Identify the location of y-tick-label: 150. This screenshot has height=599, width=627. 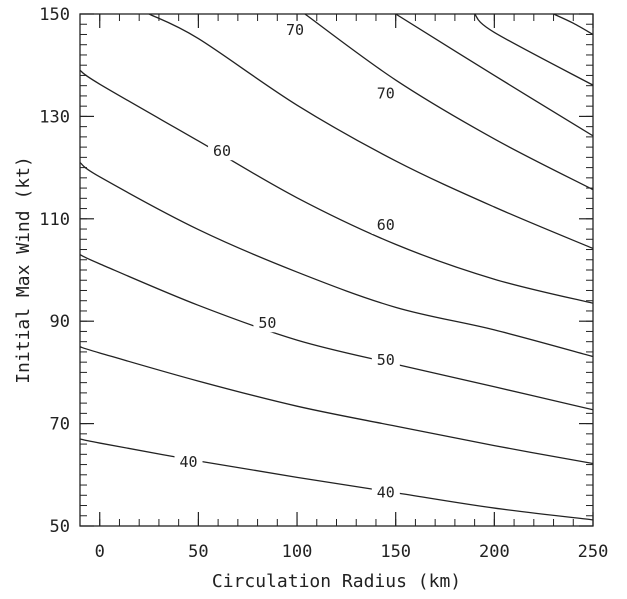
(54, 15).